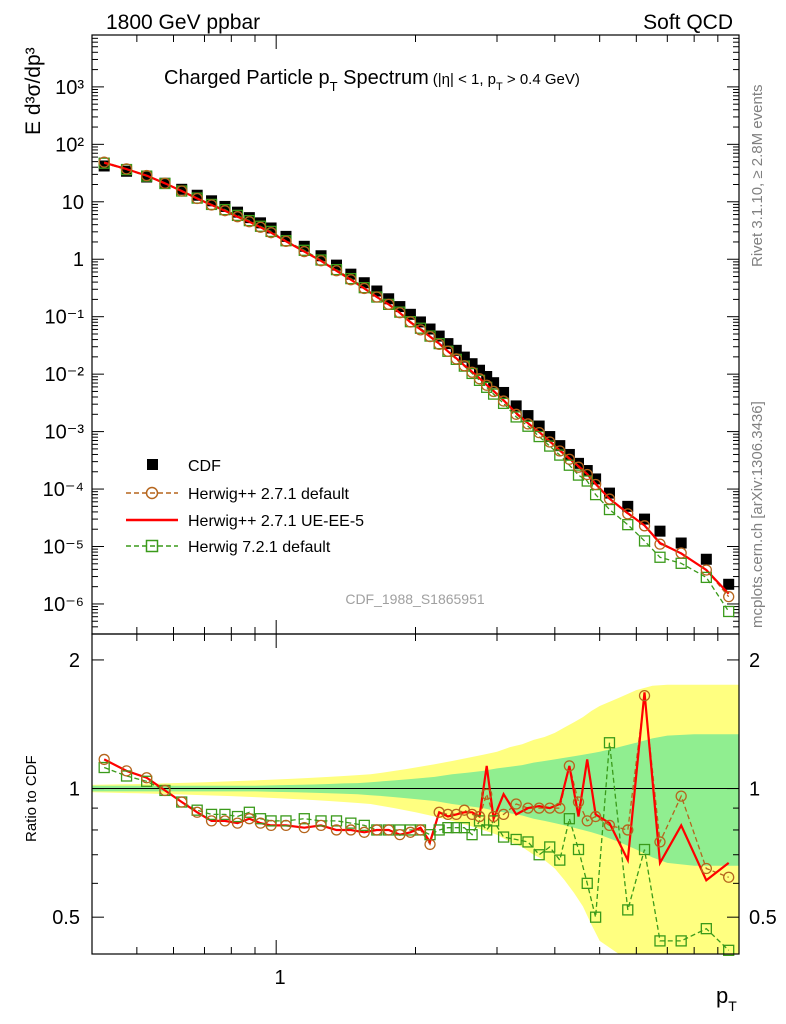  What do you see at coordinates (64, 346) in the screenshot?
I see `main-y-tick-labels: 10⁻⁶ 10⁻⁵ 10⁻⁴ 10⁻³ 10⁻² 10⁻¹ 1 10 10² 10³` at bounding box center [64, 346].